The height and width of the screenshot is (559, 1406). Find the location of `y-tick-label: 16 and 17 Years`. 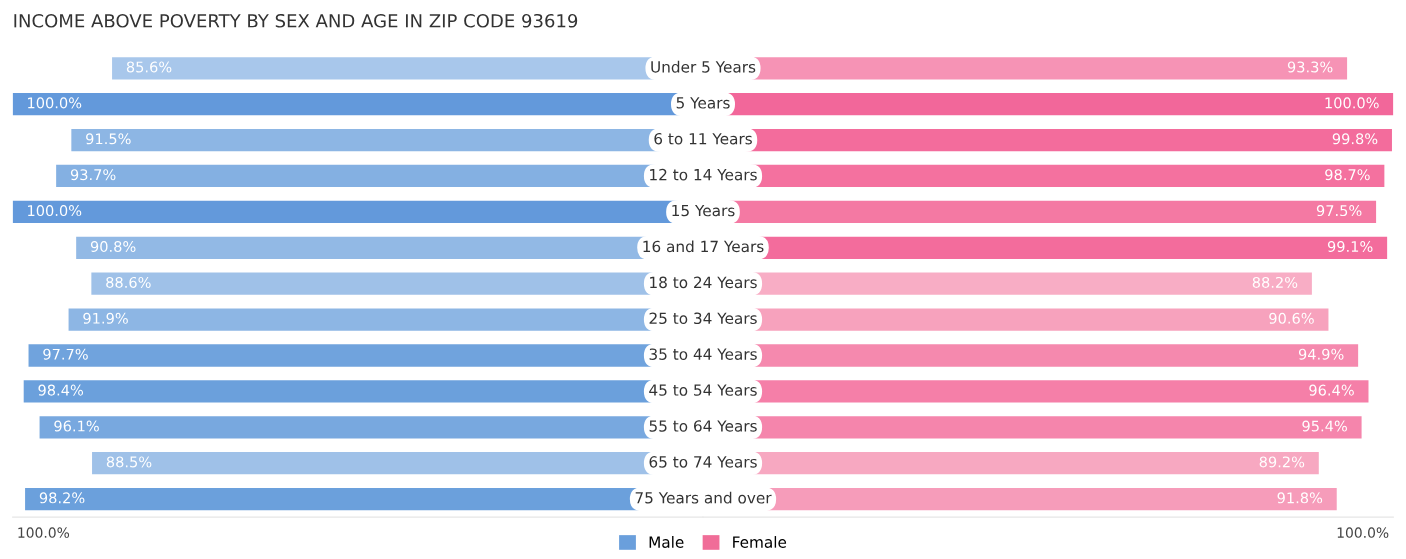

y-tick-label: 16 and 17 Years is located at coordinates (703, 246).